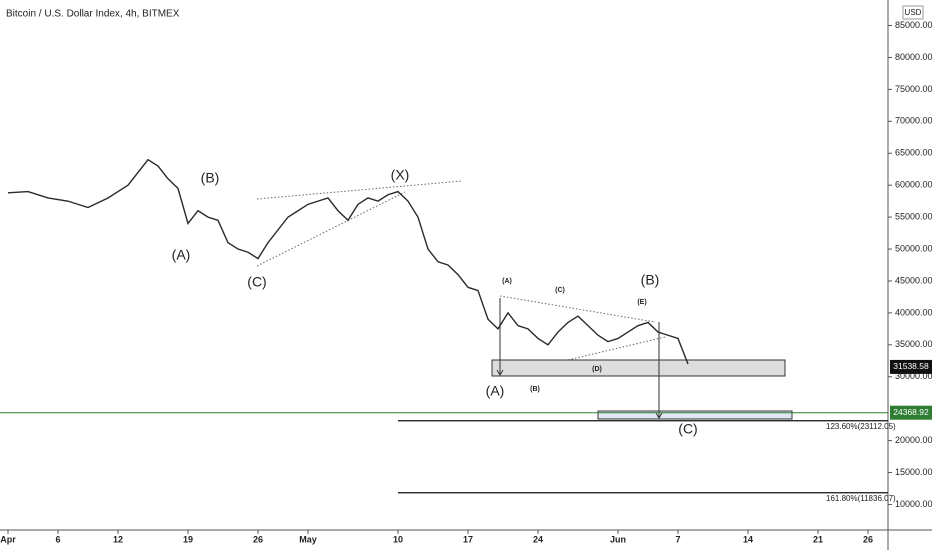 The image size is (932, 550). I want to click on unit-box, so click(913, 12).